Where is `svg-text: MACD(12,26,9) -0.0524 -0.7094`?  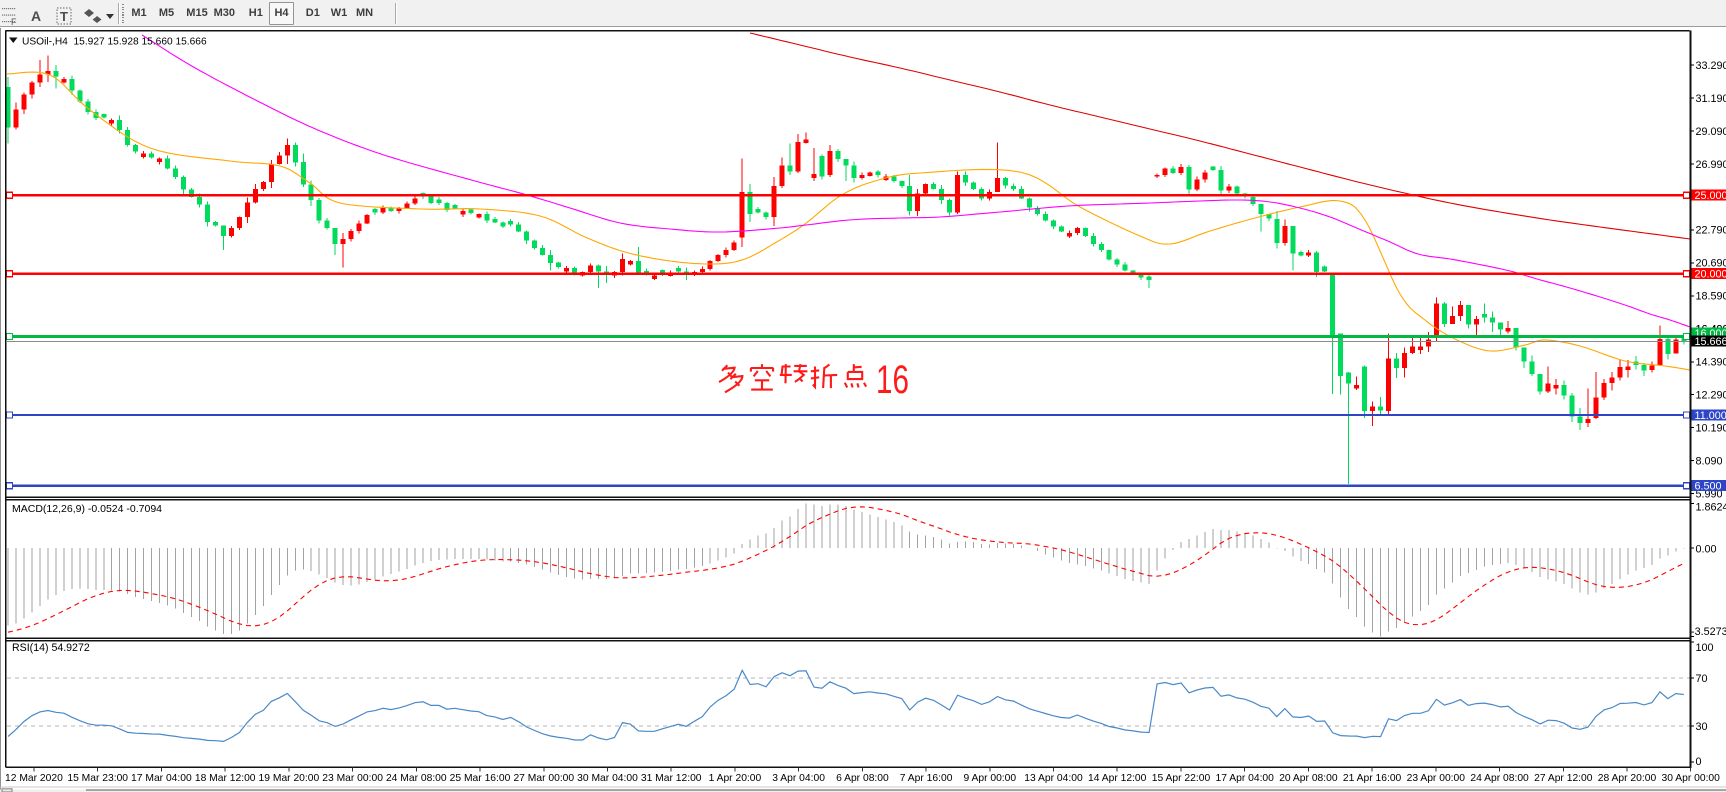 svg-text: MACD(12,26,9) -0.0524 -0.7094 is located at coordinates (87, 509).